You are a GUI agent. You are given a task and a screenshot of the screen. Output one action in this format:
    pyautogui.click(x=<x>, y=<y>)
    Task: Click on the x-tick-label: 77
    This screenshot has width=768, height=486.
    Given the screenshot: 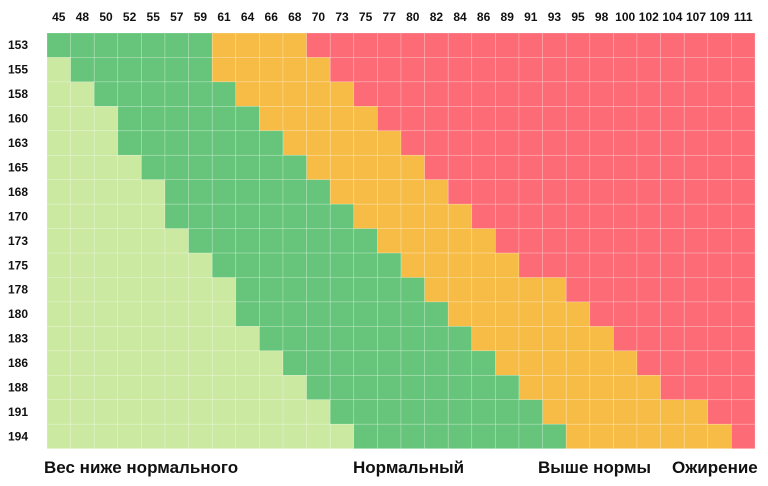 What is the action you would take?
    pyautogui.click(x=390, y=17)
    